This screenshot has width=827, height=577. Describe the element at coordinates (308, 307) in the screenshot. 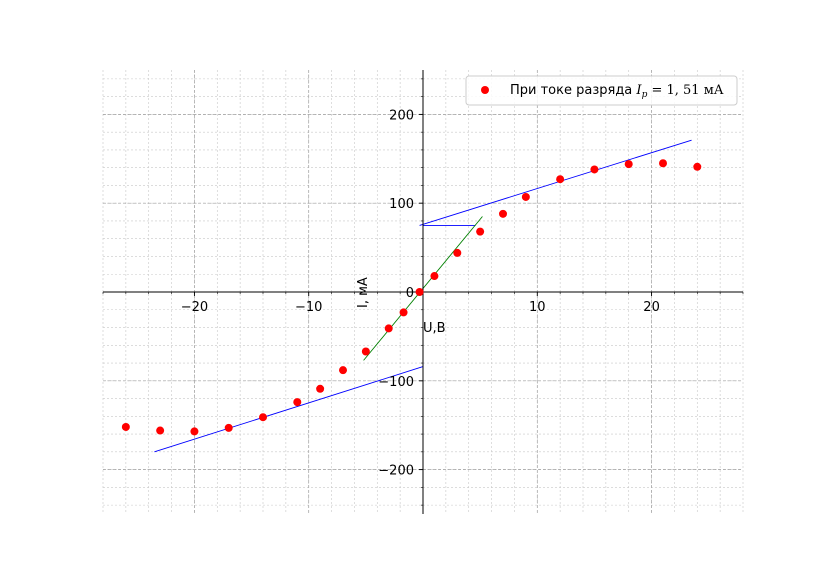

I see `x-tick-label: −10` at that location.